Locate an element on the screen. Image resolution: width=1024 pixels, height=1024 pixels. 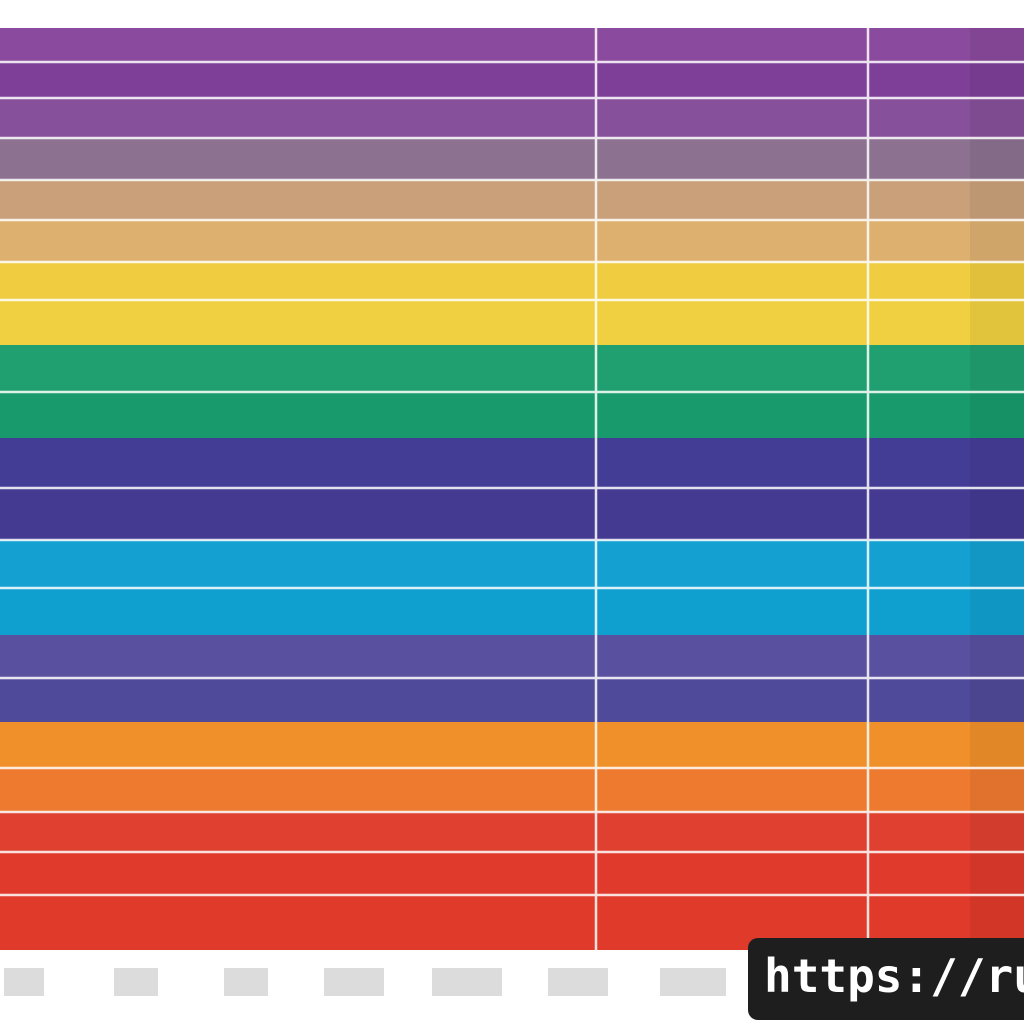
illegible-labels is located at coordinates (365, 982).